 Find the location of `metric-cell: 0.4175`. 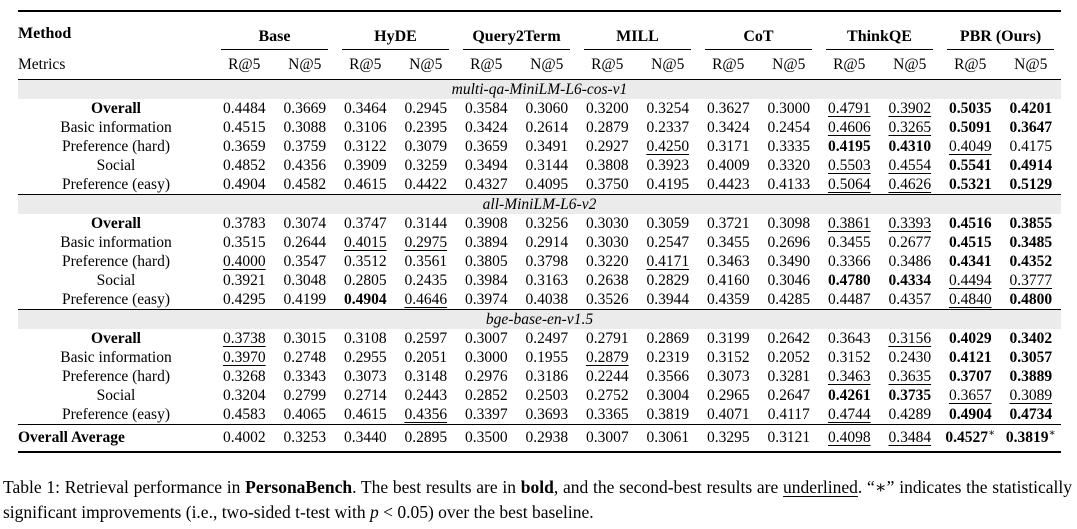

metric-cell: 0.4175 is located at coordinates (1031, 146).